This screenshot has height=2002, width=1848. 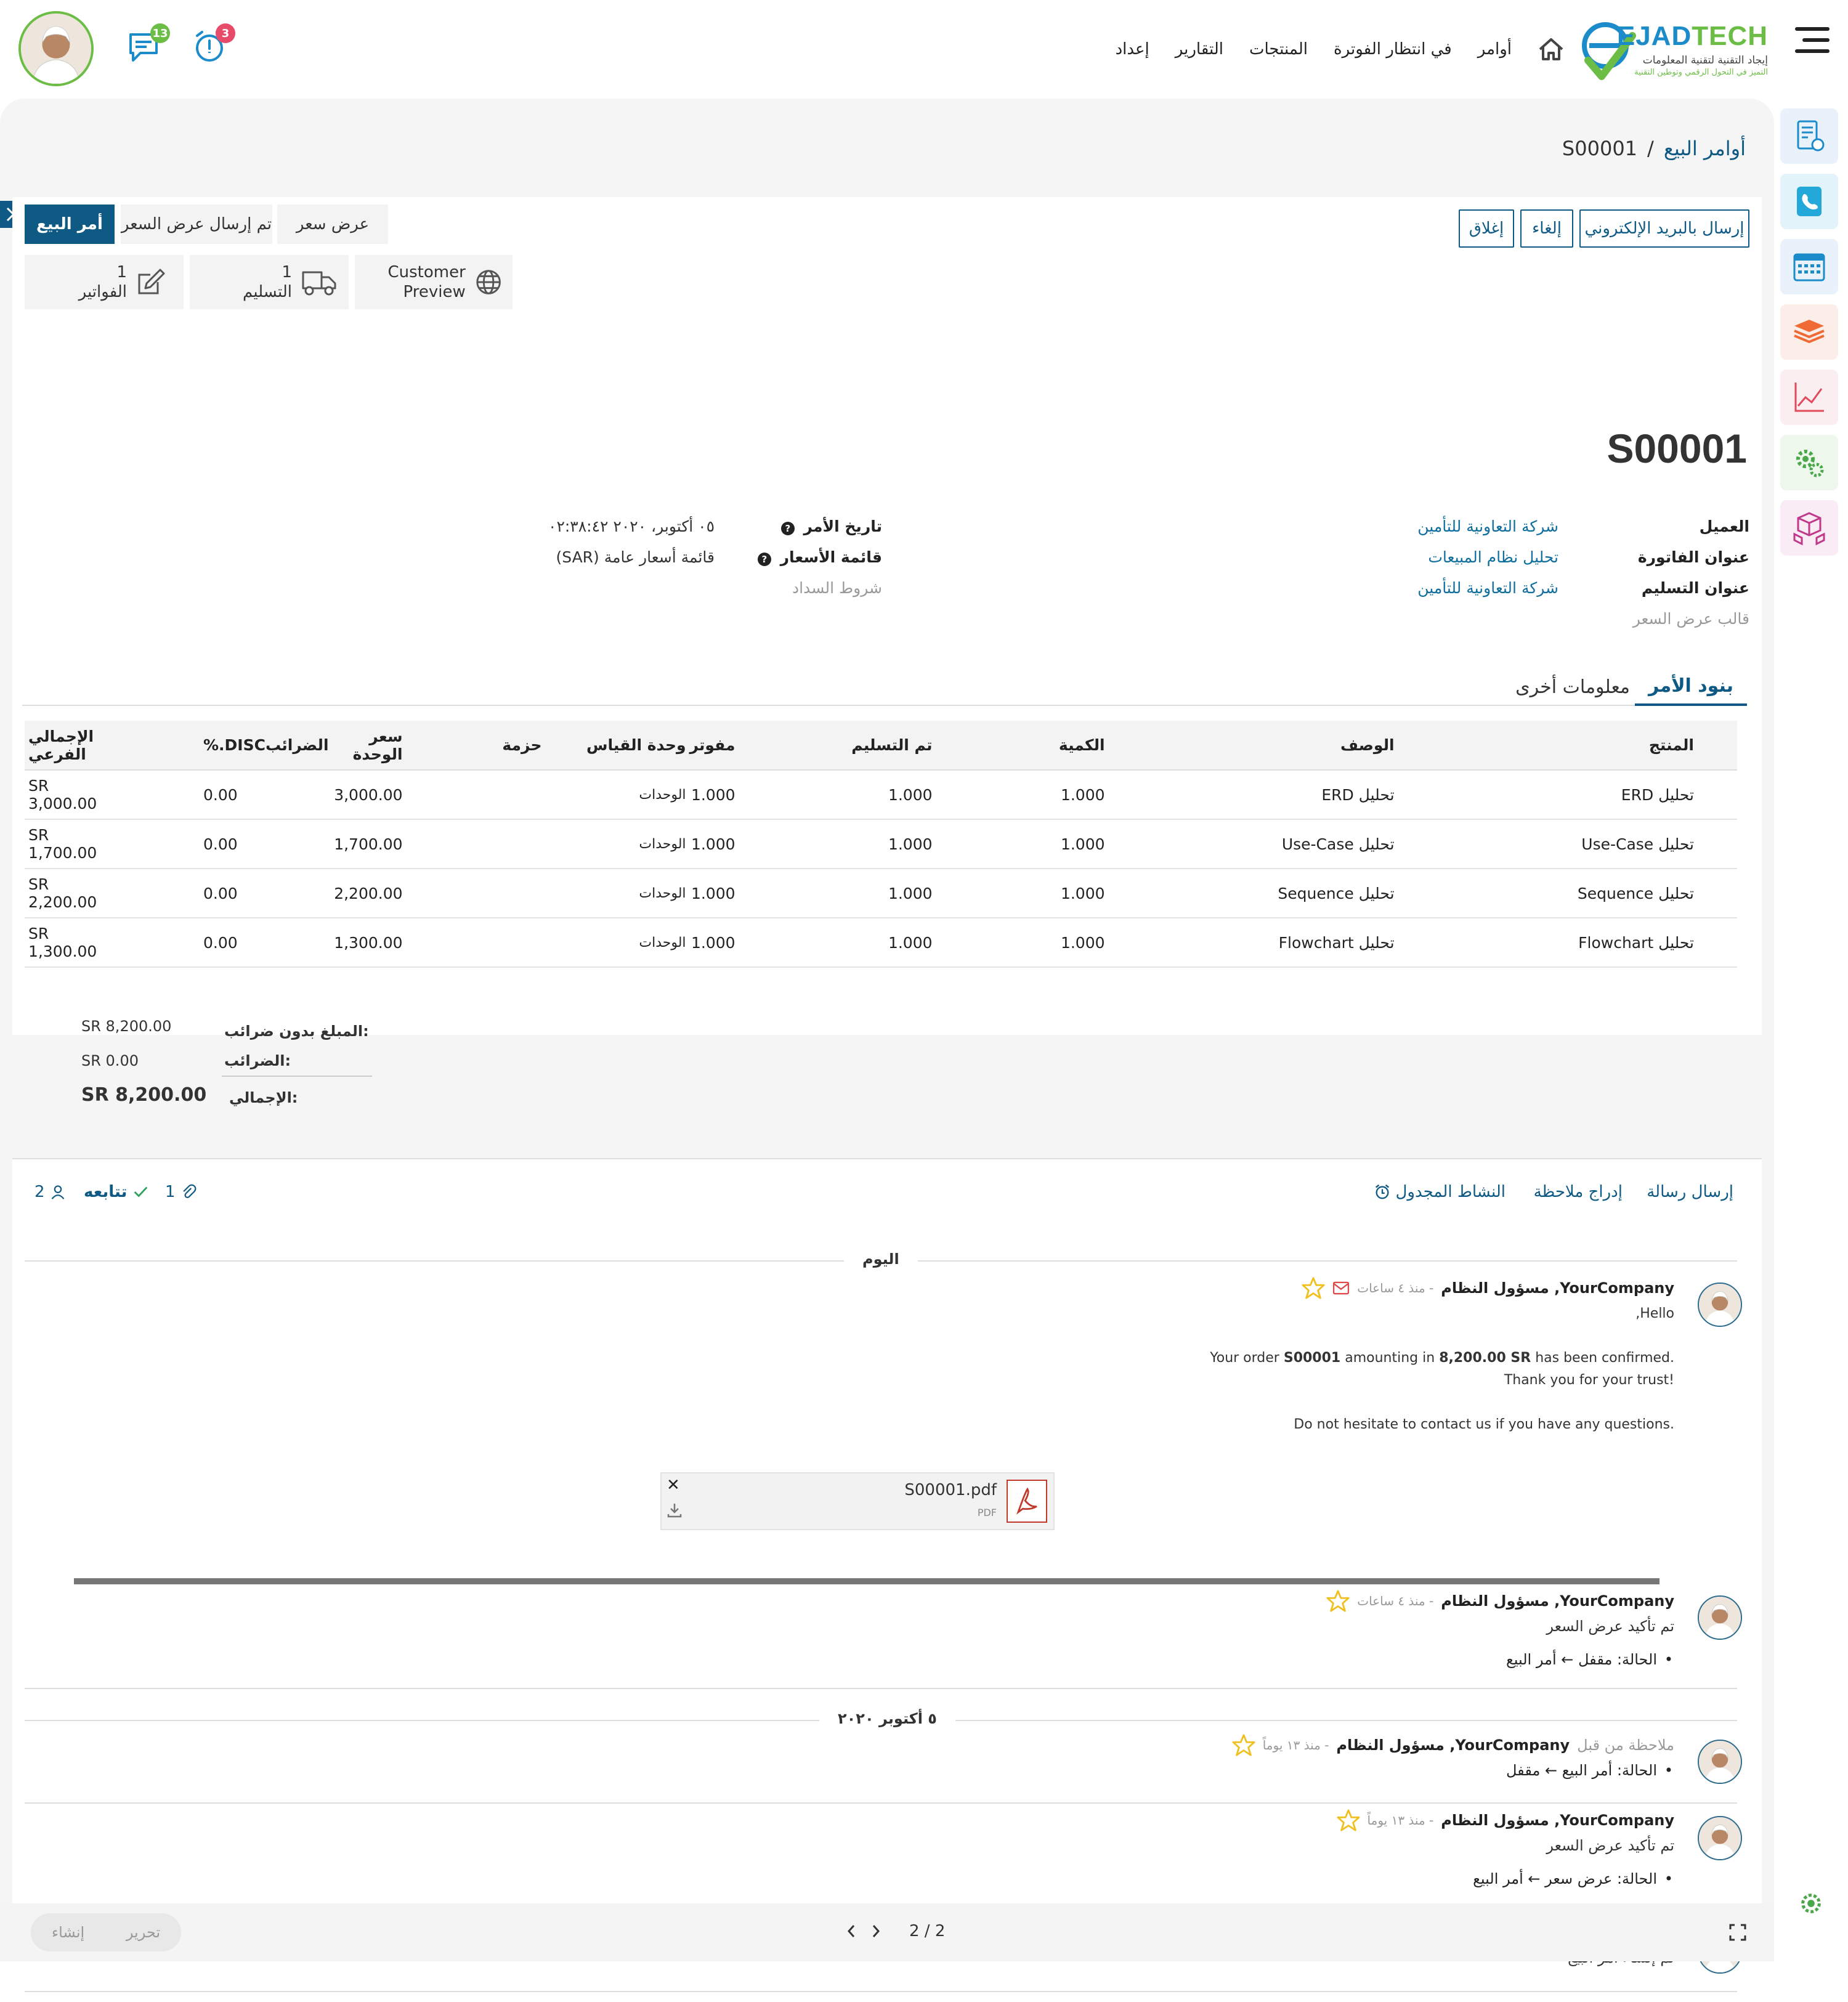 What do you see at coordinates (332, 224) in the screenshot?
I see `stage-quotation: عرض سعر` at bounding box center [332, 224].